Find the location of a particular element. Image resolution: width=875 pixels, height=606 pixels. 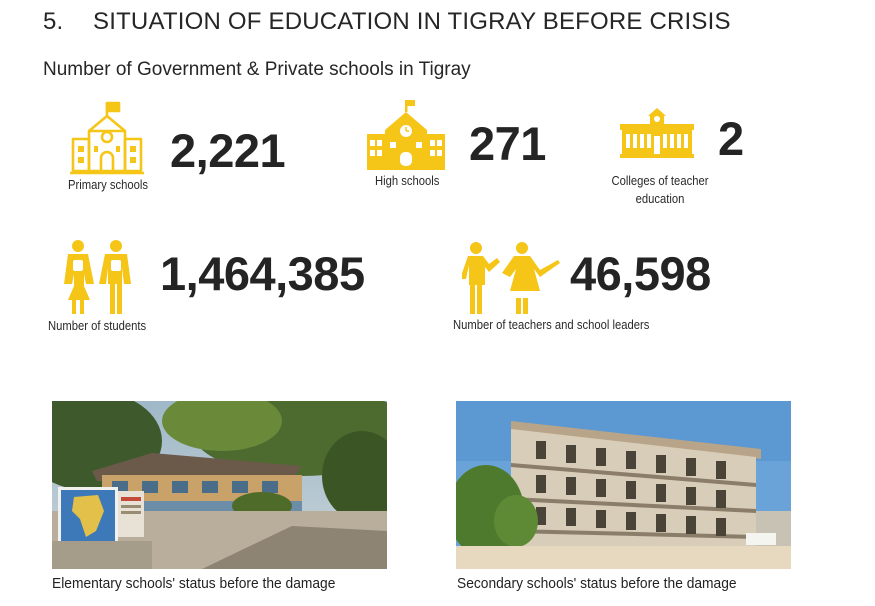

high-schools-label: High schools is located at coordinates (407, 181).